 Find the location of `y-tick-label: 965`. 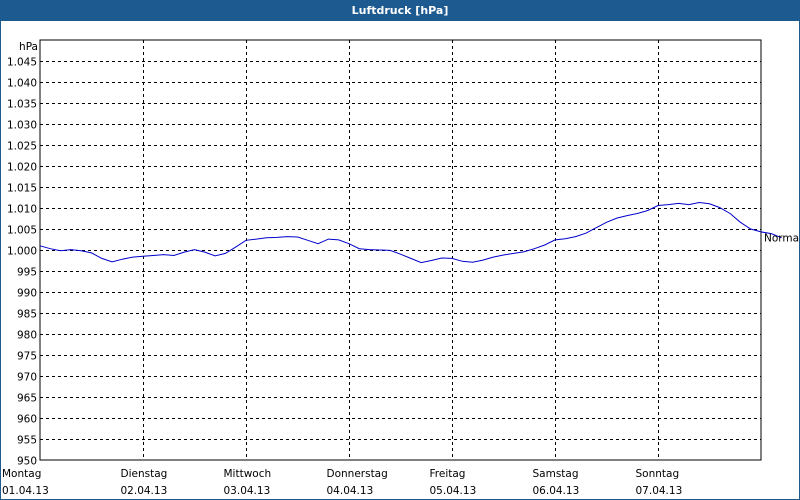

y-tick-label: 965 is located at coordinates (27, 399).